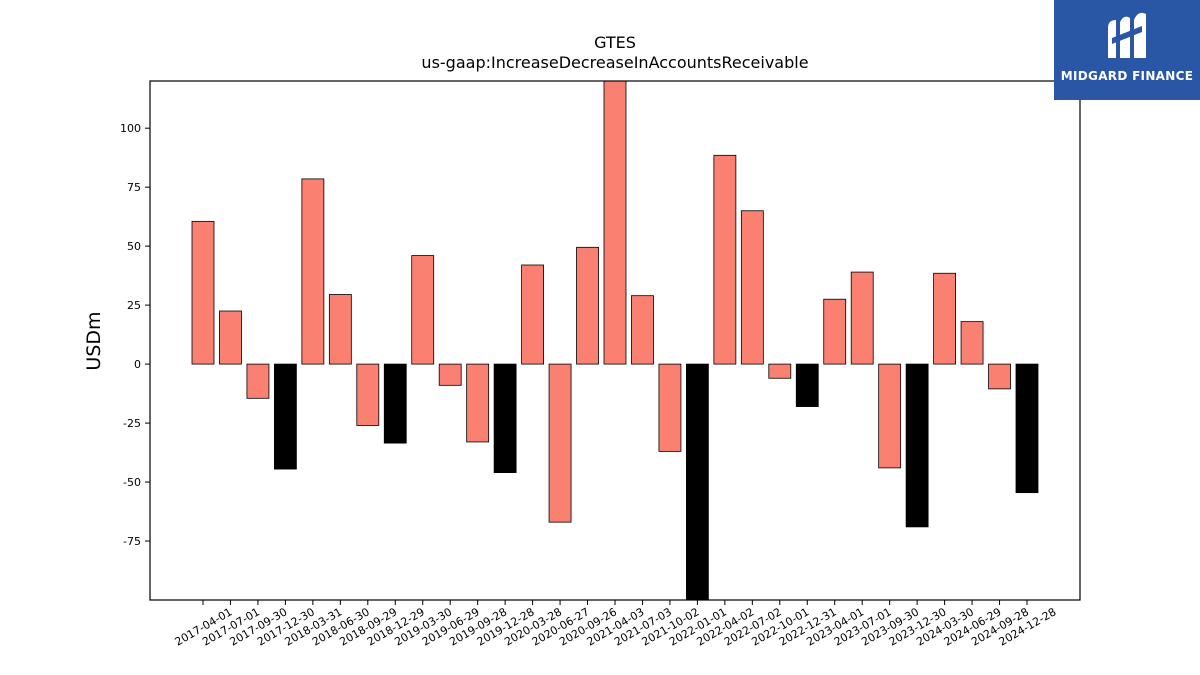 This screenshot has height=675, width=1200. What do you see at coordinates (135, 335) in the screenshot?
I see `y-axis-ticks: -75 -50 -25 0 25 50 75 100` at bounding box center [135, 335].